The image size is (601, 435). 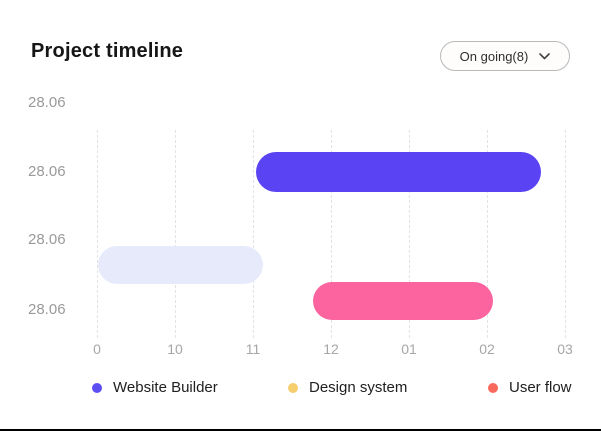 I want to click on y-label-2: 28.06, so click(x=47, y=171).